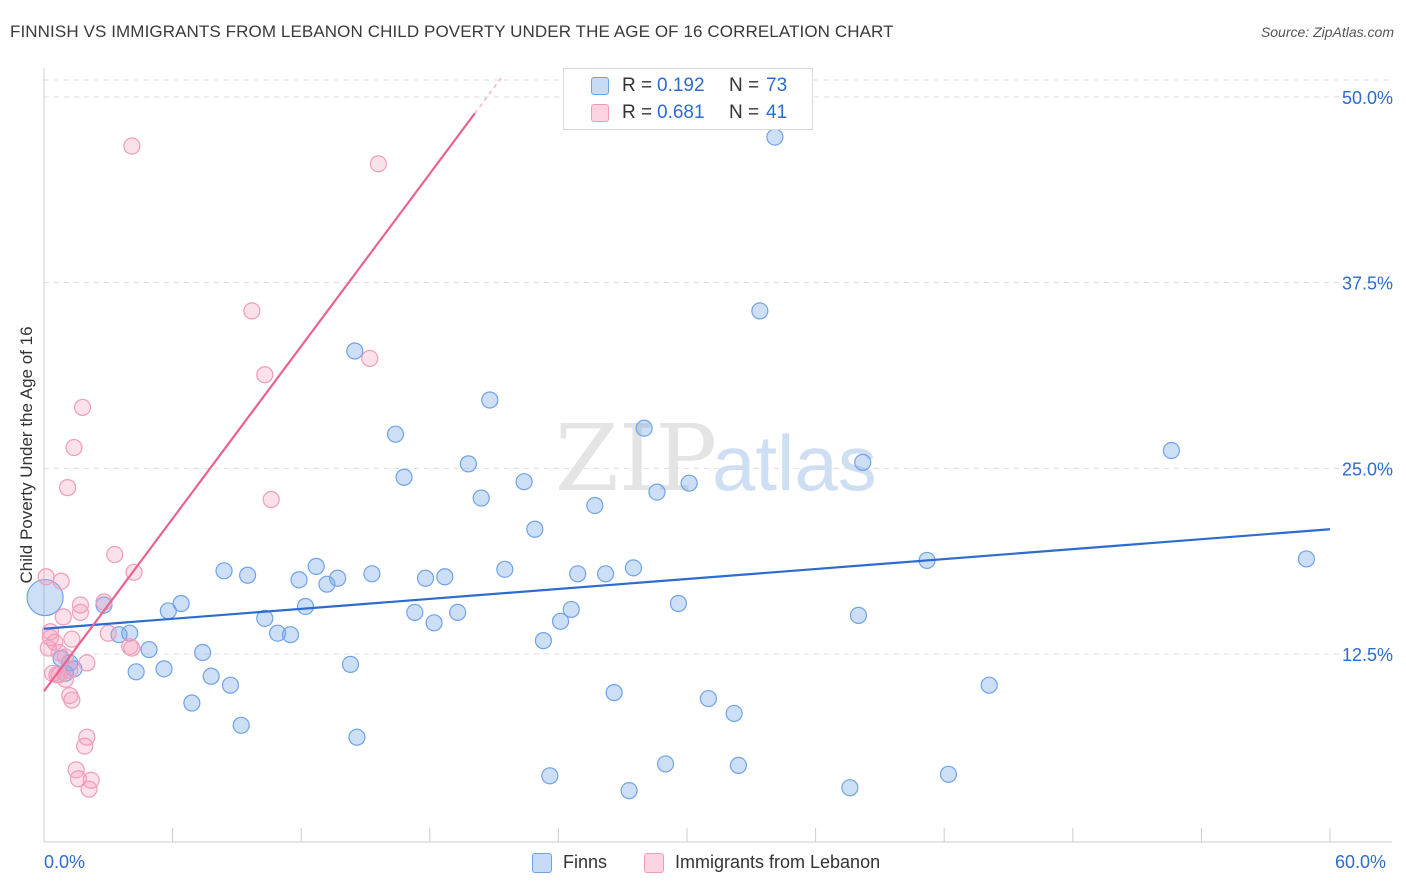 The height and width of the screenshot is (892, 1406). What do you see at coordinates (688, 99) in the screenshot?
I see `correlation-legend: R = 0.192 N = 73 R = 0.681 N = 41` at bounding box center [688, 99].